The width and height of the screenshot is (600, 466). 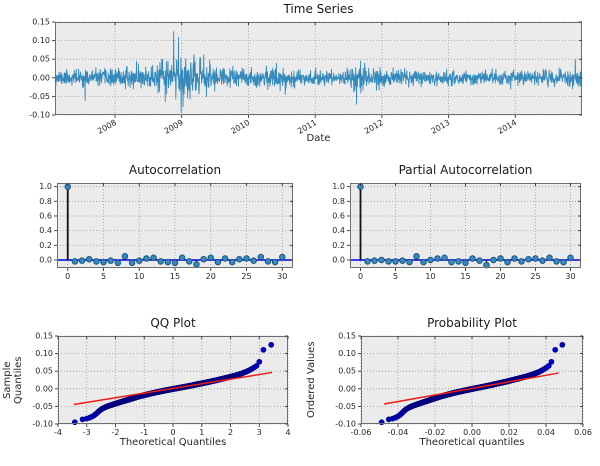 I want to click on svg-text: -0.06, so click(x=361, y=432).